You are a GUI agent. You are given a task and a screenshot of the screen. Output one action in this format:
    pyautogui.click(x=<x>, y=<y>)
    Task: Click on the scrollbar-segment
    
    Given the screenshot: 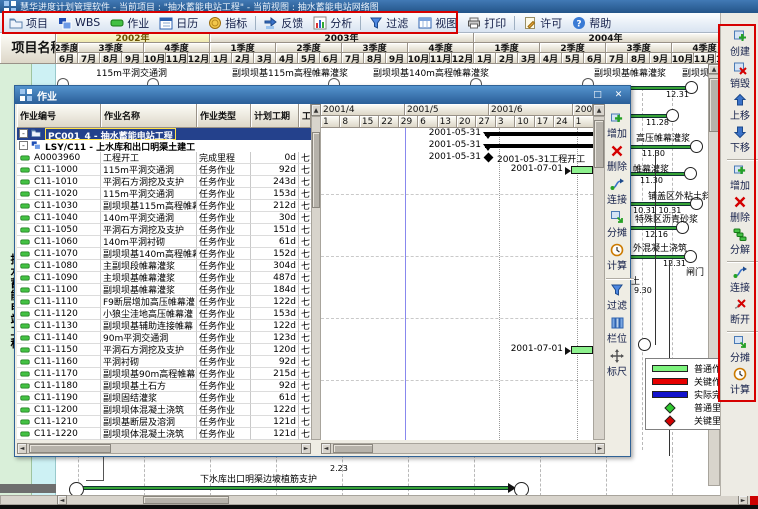 What is the action you would take?
    pyautogui.click(x=28, y=488)
    